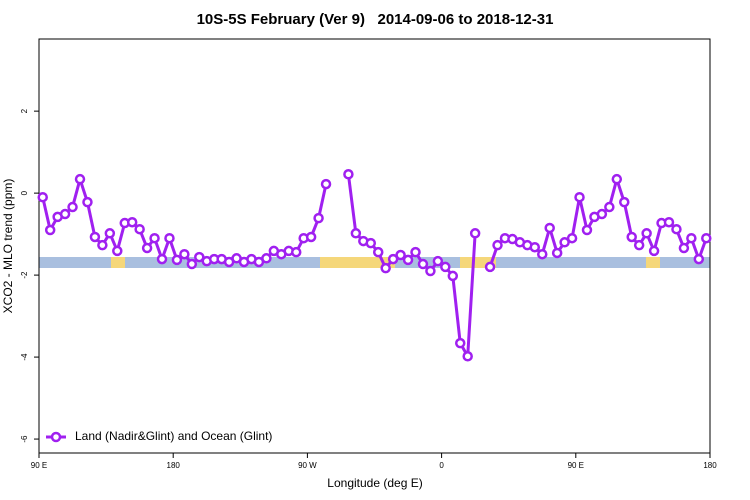 The width and height of the screenshot is (750, 500). Describe the element at coordinates (24, 110) in the screenshot. I see `y-tick-label: 2` at that location.